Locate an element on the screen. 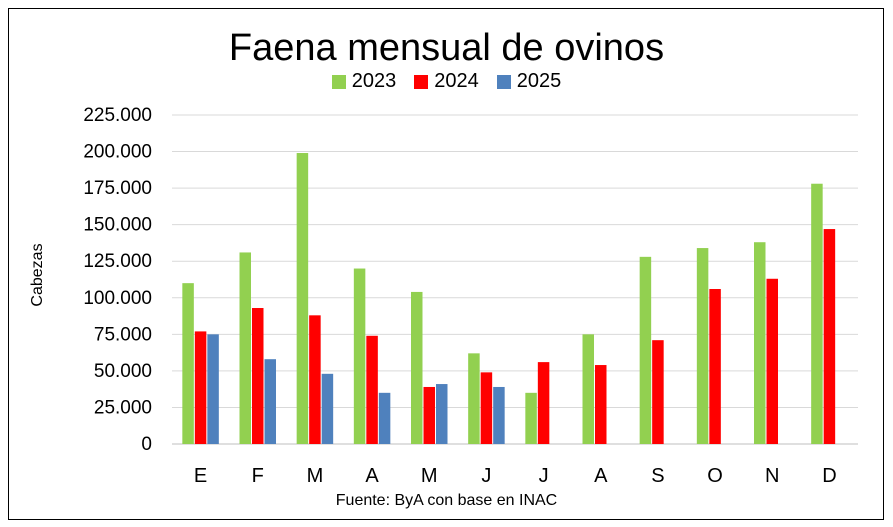  x-tick-label: N is located at coordinates (772, 476).